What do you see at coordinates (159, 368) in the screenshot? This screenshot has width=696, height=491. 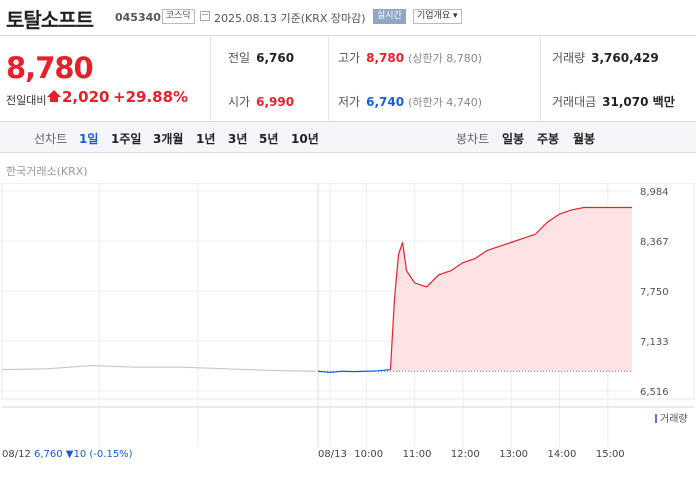 I see `prev-day-line` at bounding box center [159, 368].